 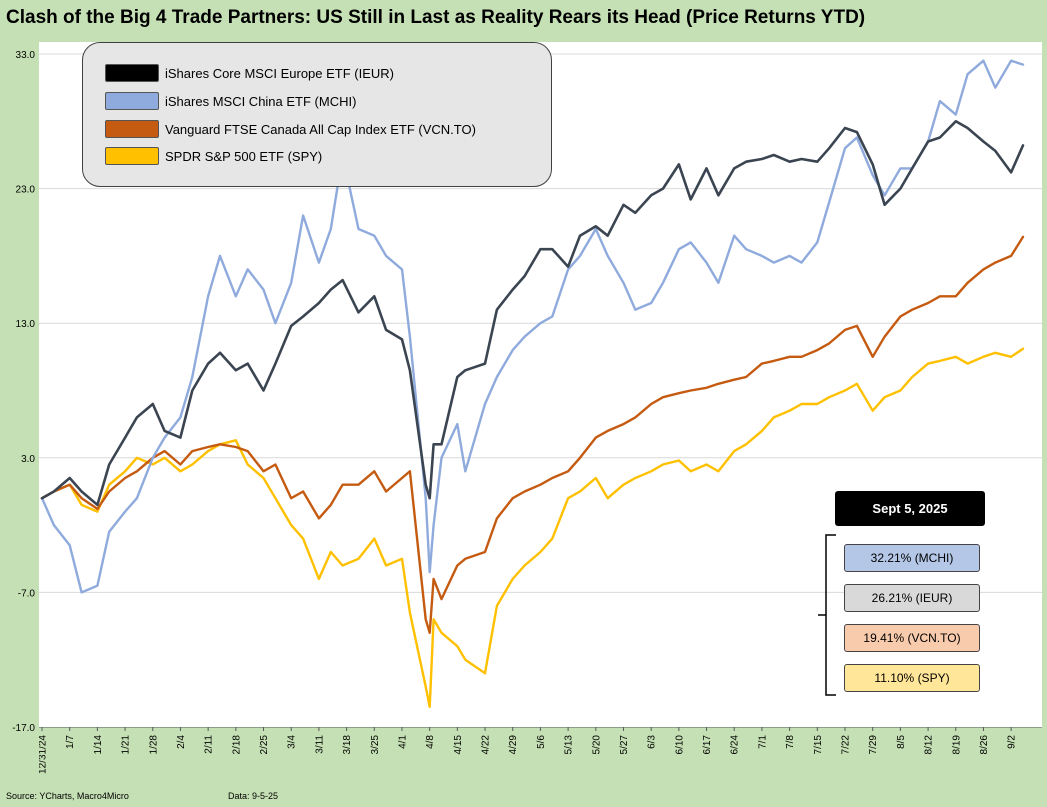 What do you see at coordinates (70, 742) in the screenshot?
I see `x-tick-label: 1/7` at bounding box center [70, 742].